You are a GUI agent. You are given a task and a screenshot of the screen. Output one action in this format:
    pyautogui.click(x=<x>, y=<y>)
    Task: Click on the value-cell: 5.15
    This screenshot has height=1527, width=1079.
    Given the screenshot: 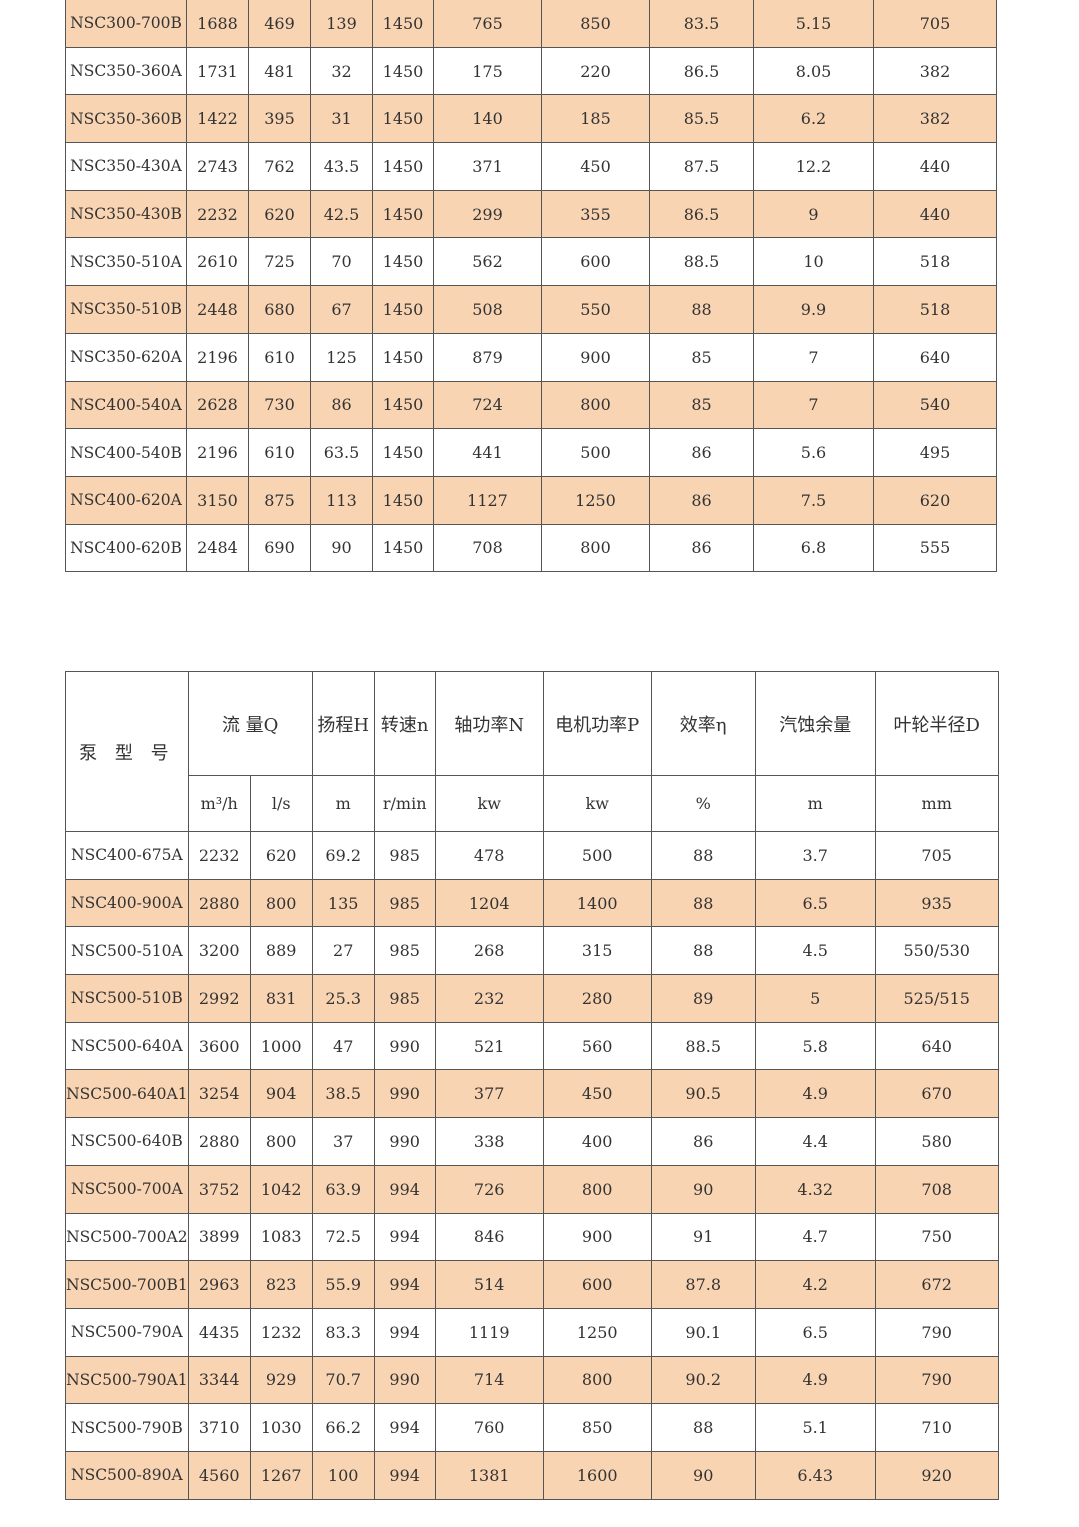 What is the action you would take?
    pyautogui.click(x=813, y=24)
    